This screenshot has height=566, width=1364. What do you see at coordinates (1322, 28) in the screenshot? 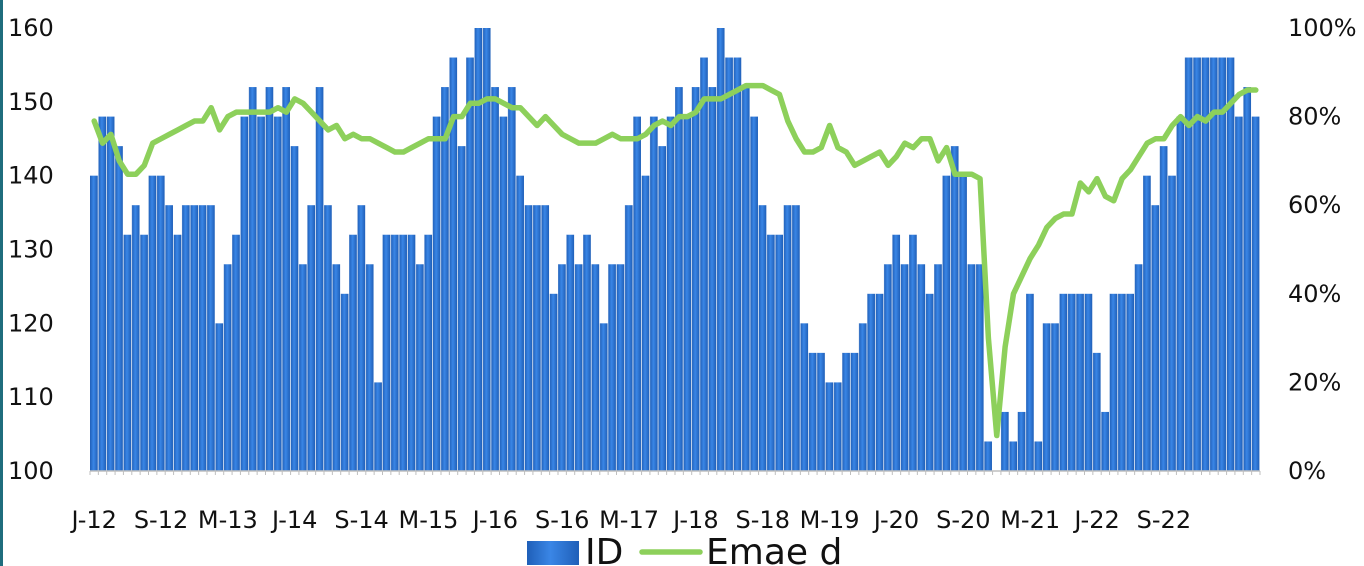
I see `y2-tick-label-5: 100%` at bounding box center [1322, 28].